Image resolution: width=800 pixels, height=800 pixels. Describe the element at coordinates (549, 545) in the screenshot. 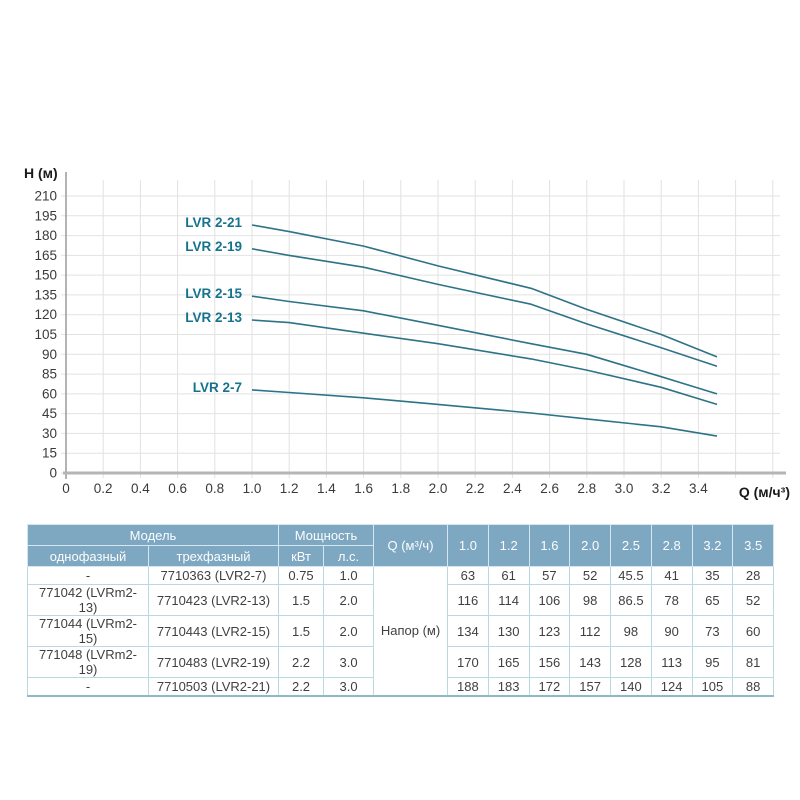

I see `header-q-value: 1.6` at that location.